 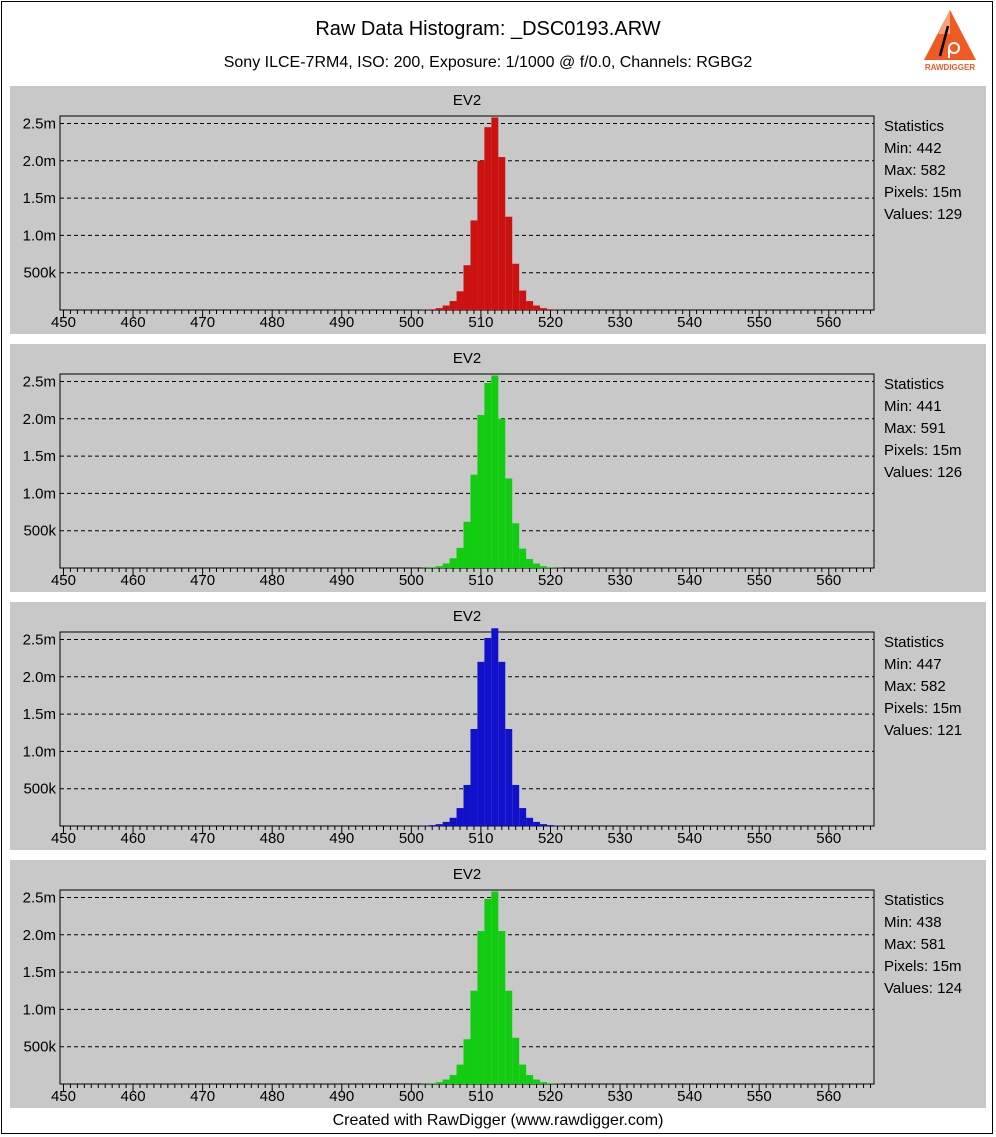 What do you see at coordinates (550, 580) in the screenshot?
I see `x-tick-label: 520` at bounding box center [550, 580].